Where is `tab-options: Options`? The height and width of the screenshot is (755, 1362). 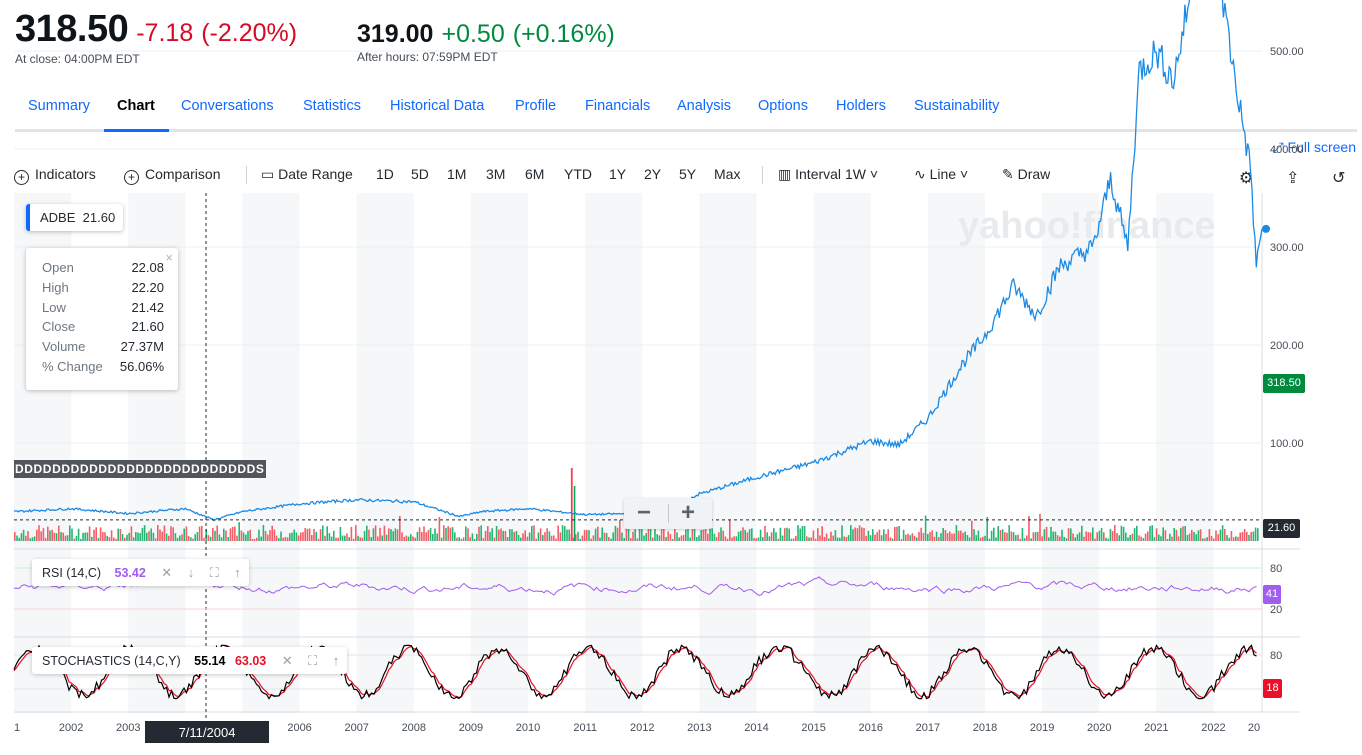 tab-options: Options is located at coordinates (783, 106).